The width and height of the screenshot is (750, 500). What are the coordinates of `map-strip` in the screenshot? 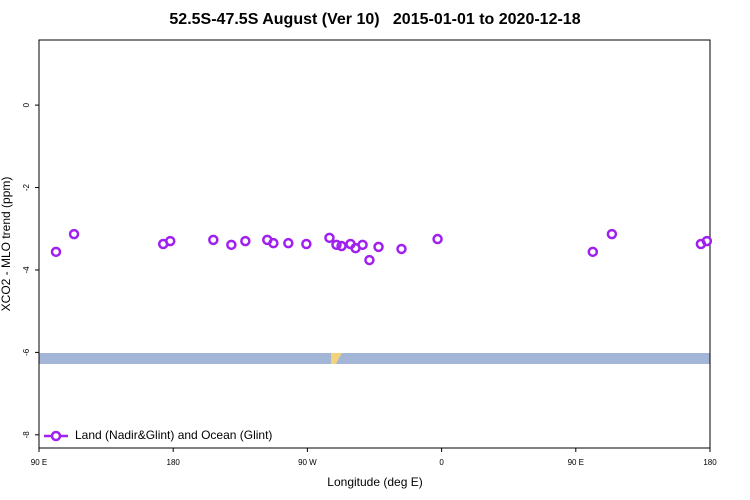 It's located at (374, 358).